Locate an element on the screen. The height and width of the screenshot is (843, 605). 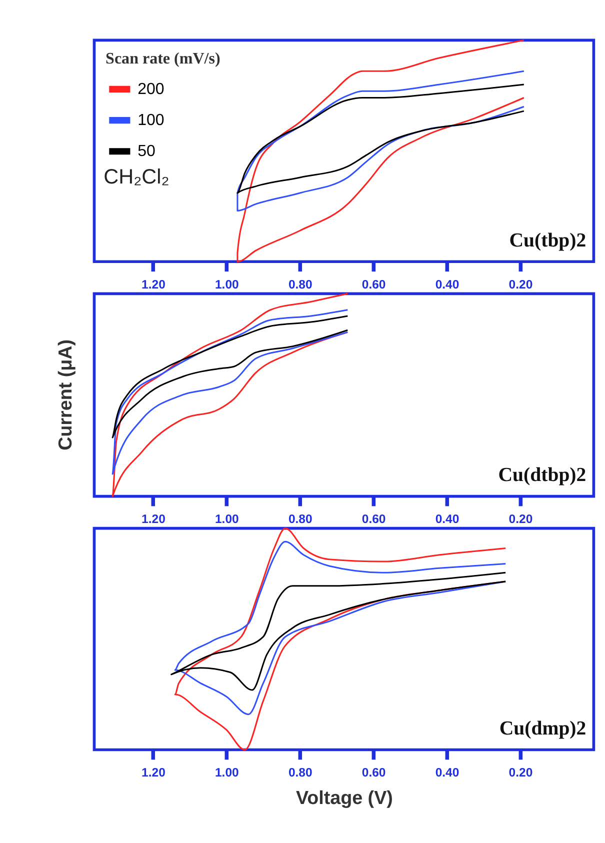
legend-label: 200 is located at coordinates (151, 89).